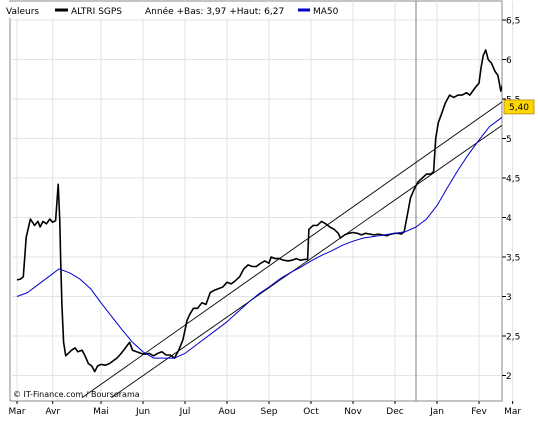  Describe the element at coordinates (509, 140) in the screenshot. I see `y-tick-label: 5` at that location.